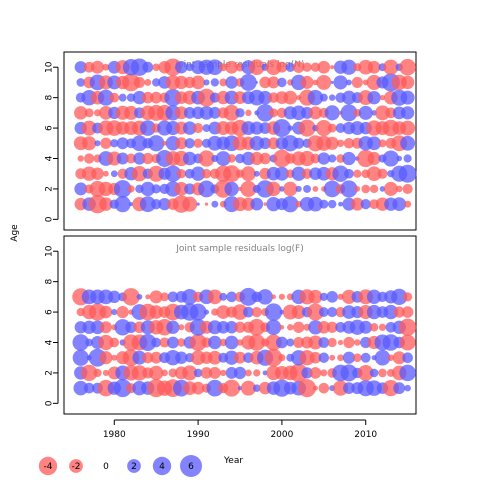  I want to click on logF-point-1983-age2, so click(139, 373).